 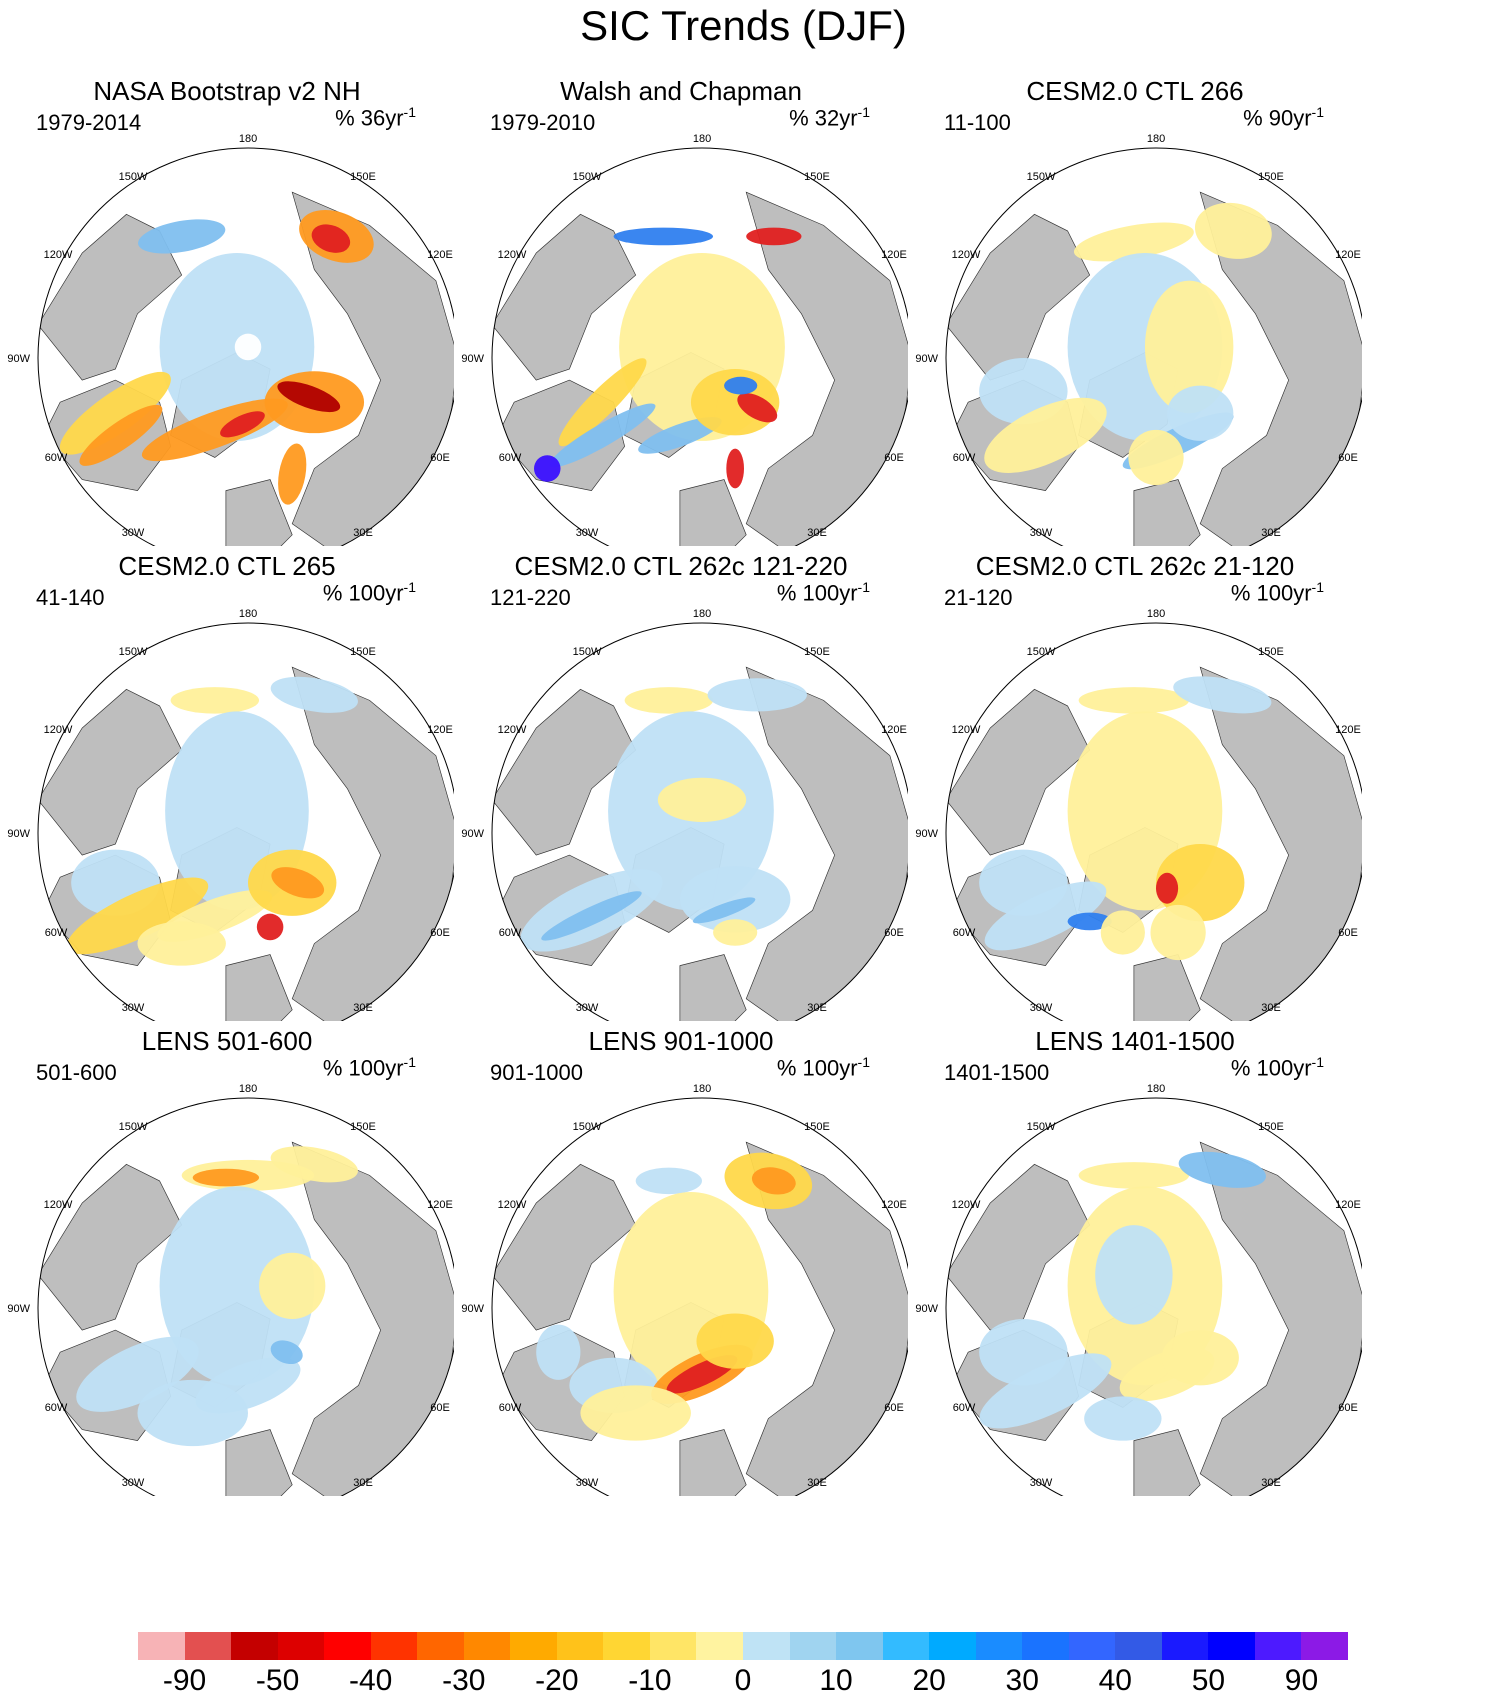 What do you see at coordinates (510, 458) in the screenshot?
I see `longitude-label: 60W` at bounding box center [510, 458].